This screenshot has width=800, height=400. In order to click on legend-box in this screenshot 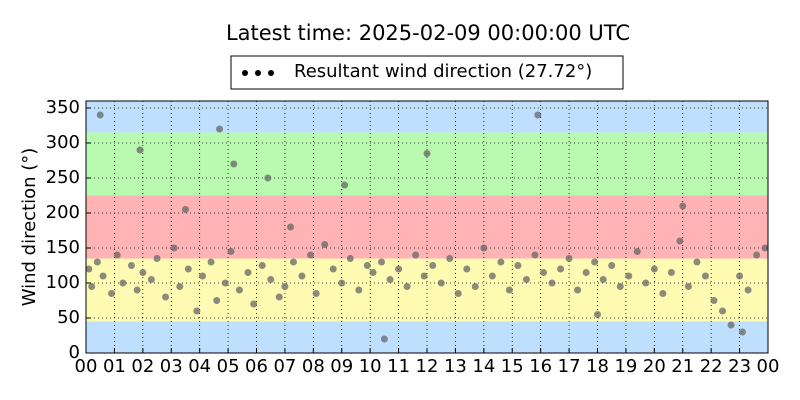, I will do `click(427, 72)`.